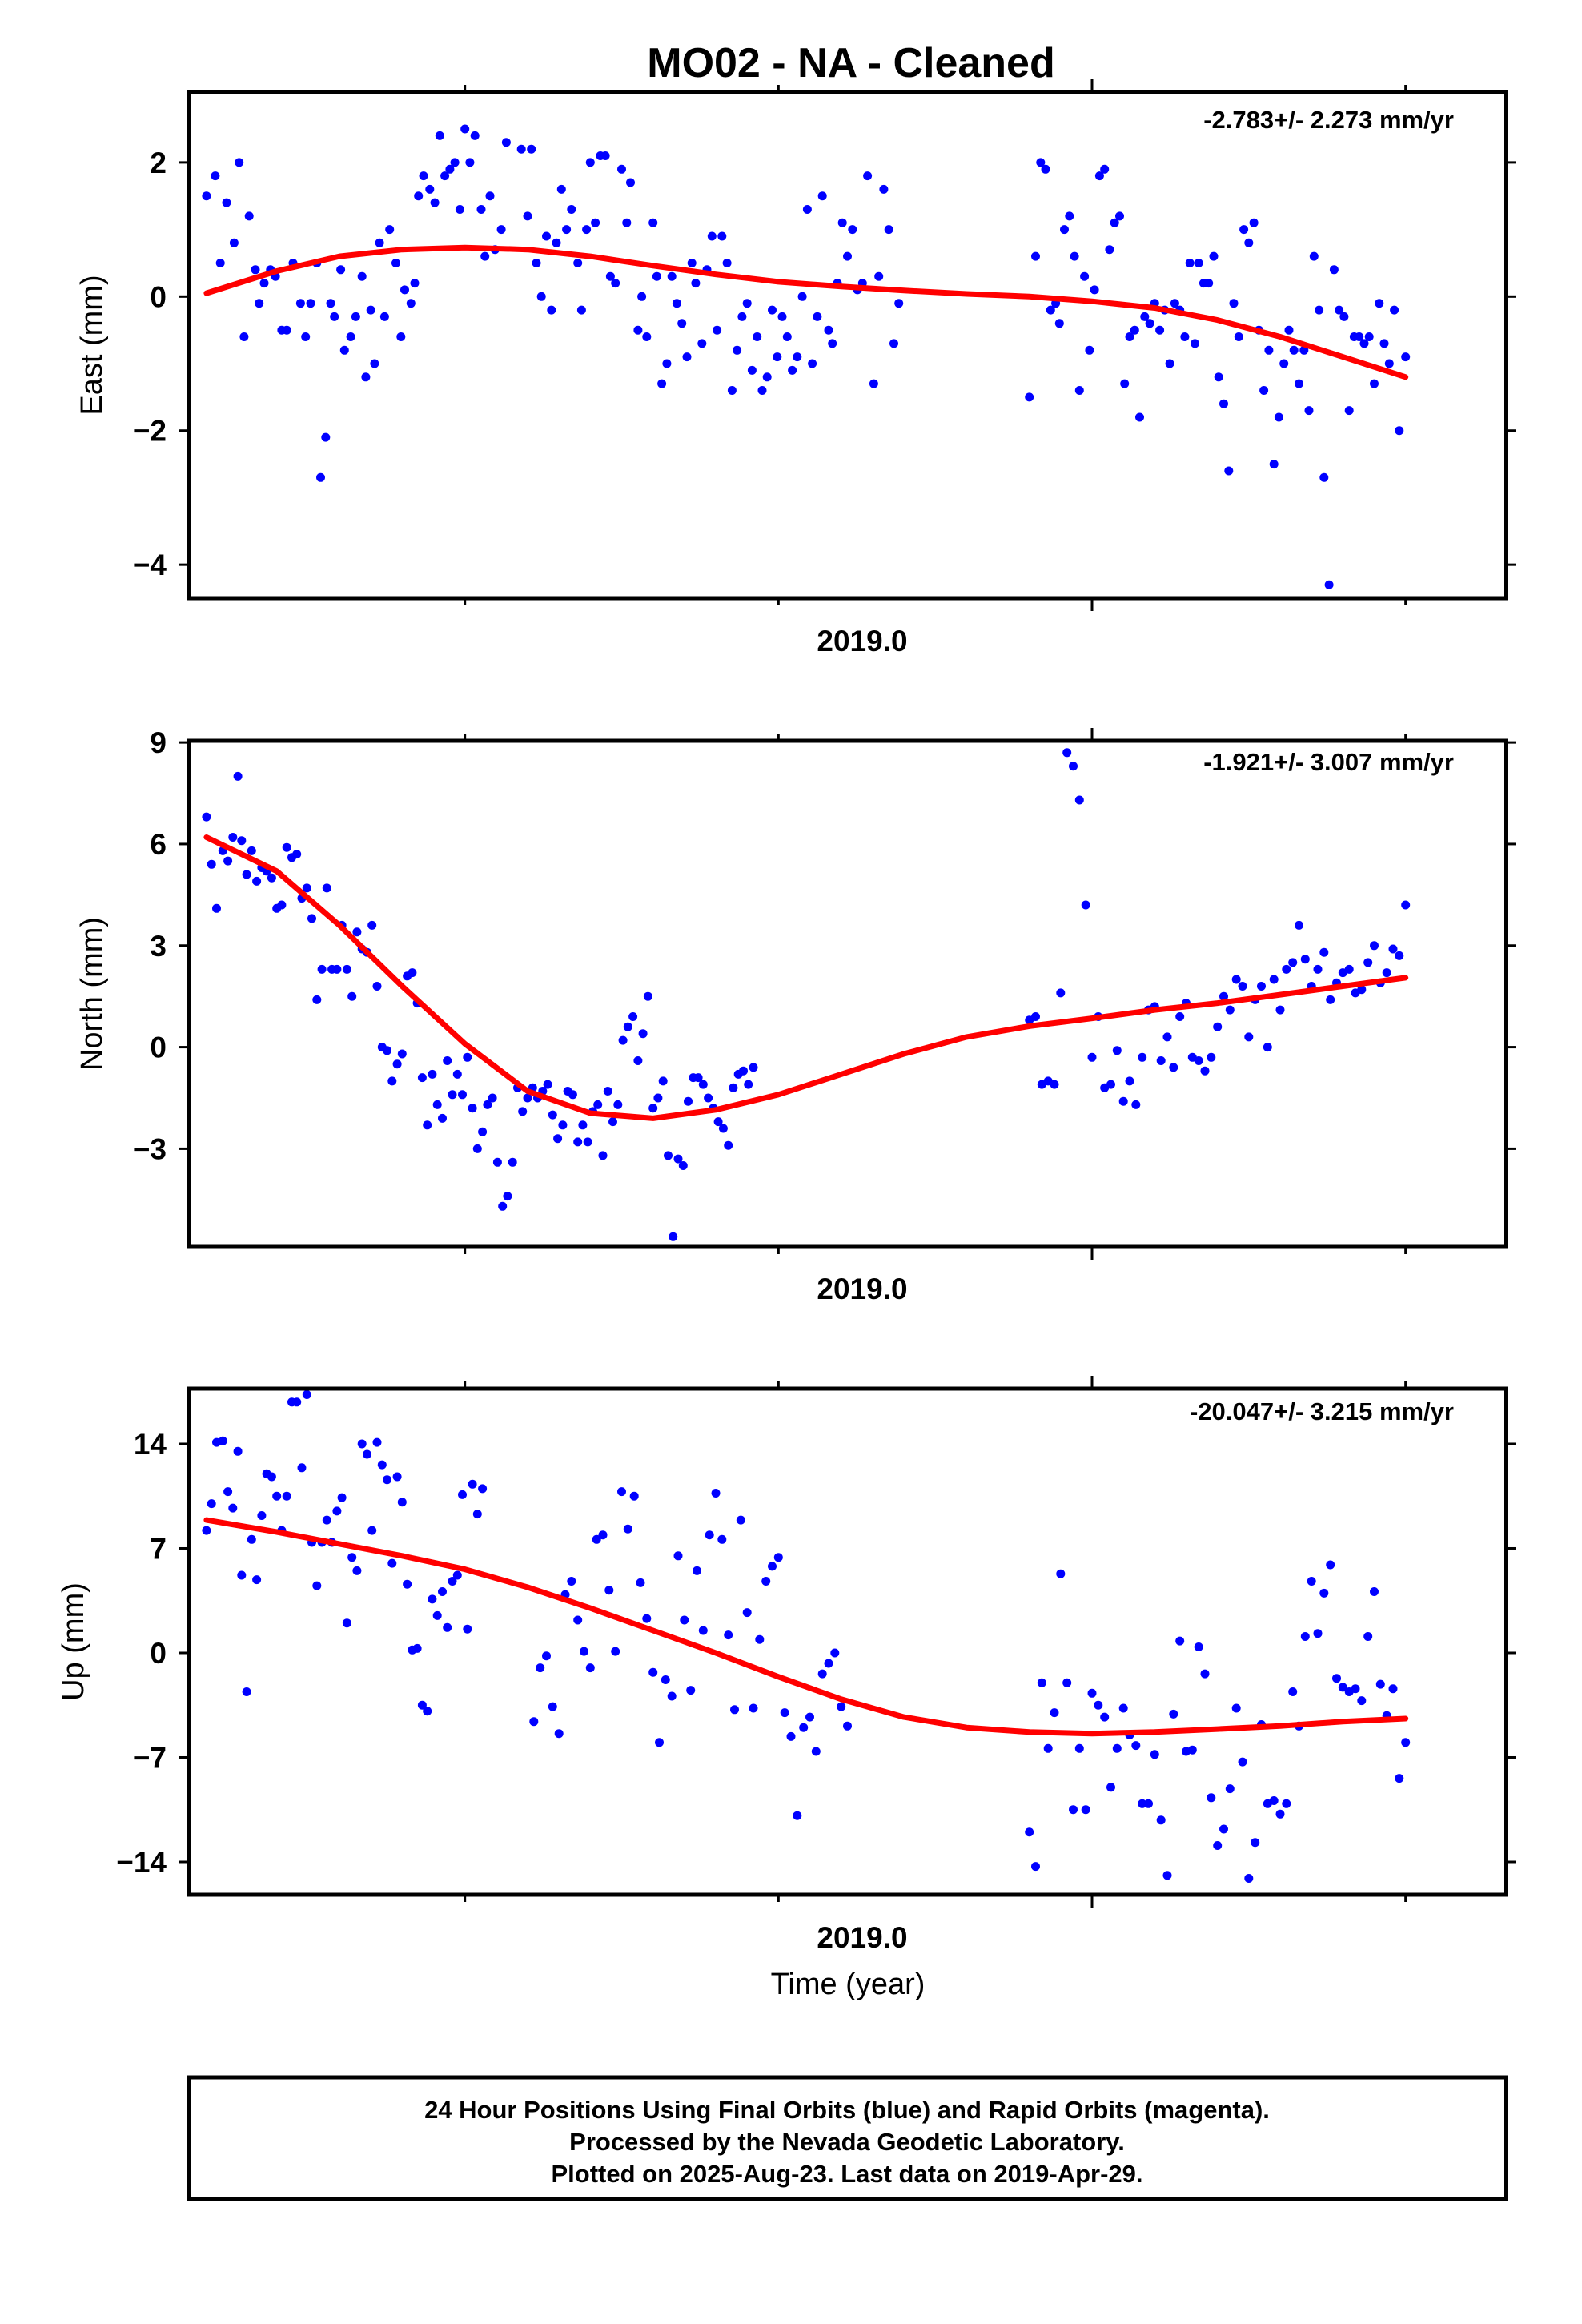  I want to click on footer-box, so click(847, 2138).